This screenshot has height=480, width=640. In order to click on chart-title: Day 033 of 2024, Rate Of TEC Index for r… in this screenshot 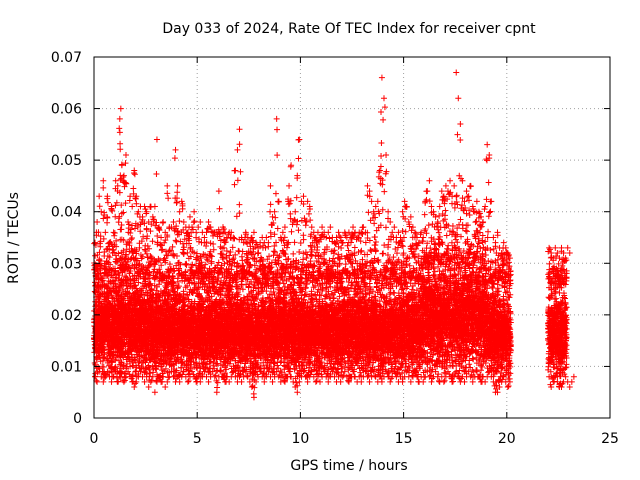, I will do `click(349, 29)`.